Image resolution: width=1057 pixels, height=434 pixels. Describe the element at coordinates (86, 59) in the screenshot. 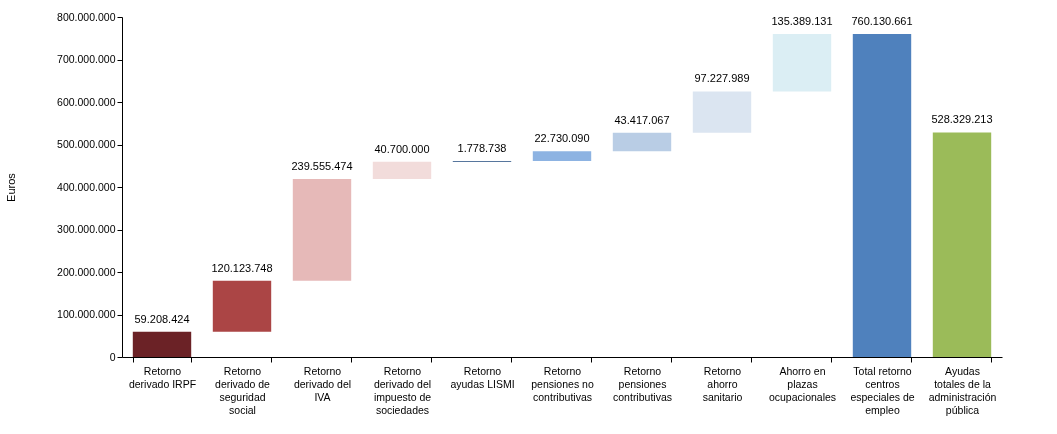

I see `y-tick-label: 700.000.000` at that location.